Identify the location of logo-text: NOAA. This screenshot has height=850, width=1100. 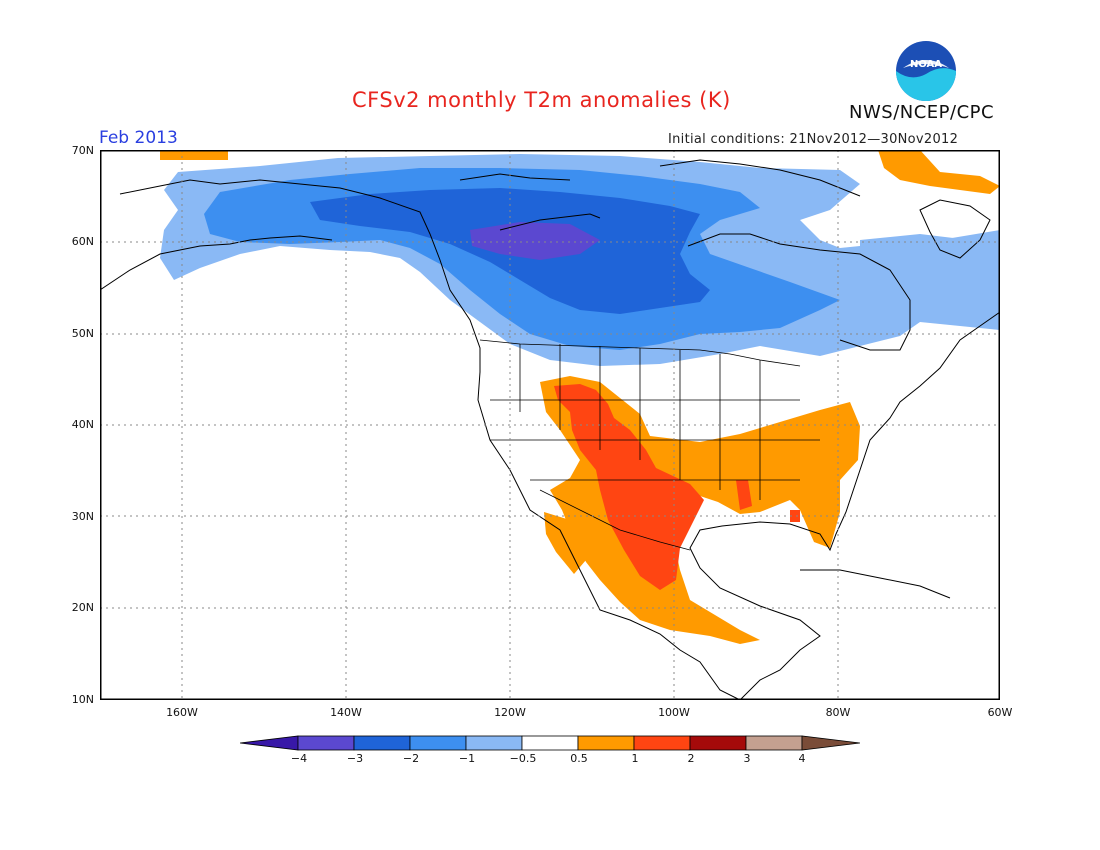
(926, 64).